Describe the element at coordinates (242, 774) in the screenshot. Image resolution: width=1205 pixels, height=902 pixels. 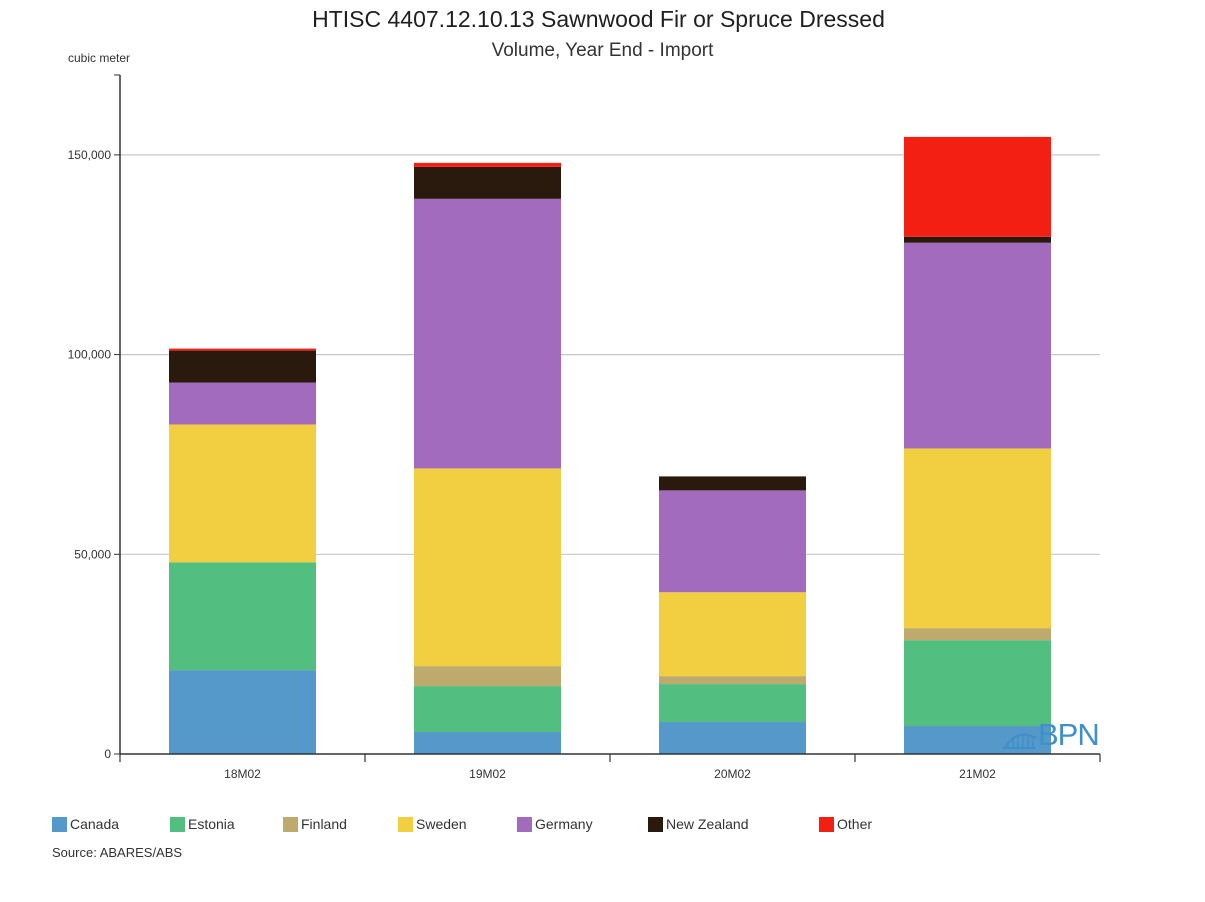
I see `x-tick-label: 18M02` at that location.